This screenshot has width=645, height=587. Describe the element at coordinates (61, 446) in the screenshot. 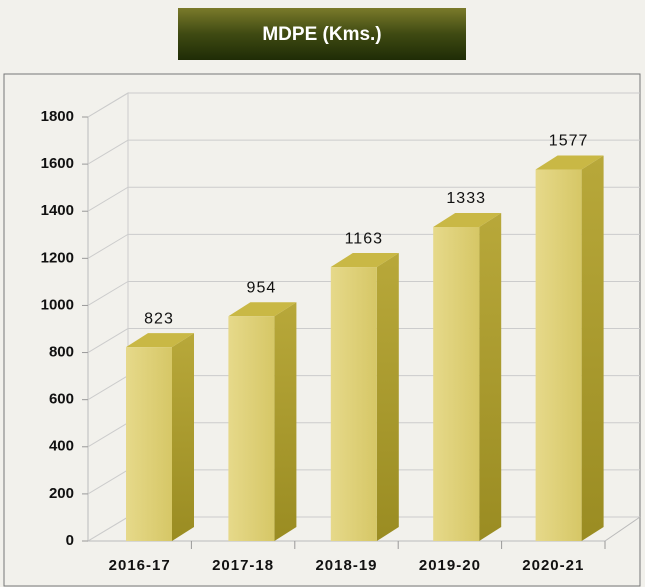

I see `y-tick-label: 400` at that location.